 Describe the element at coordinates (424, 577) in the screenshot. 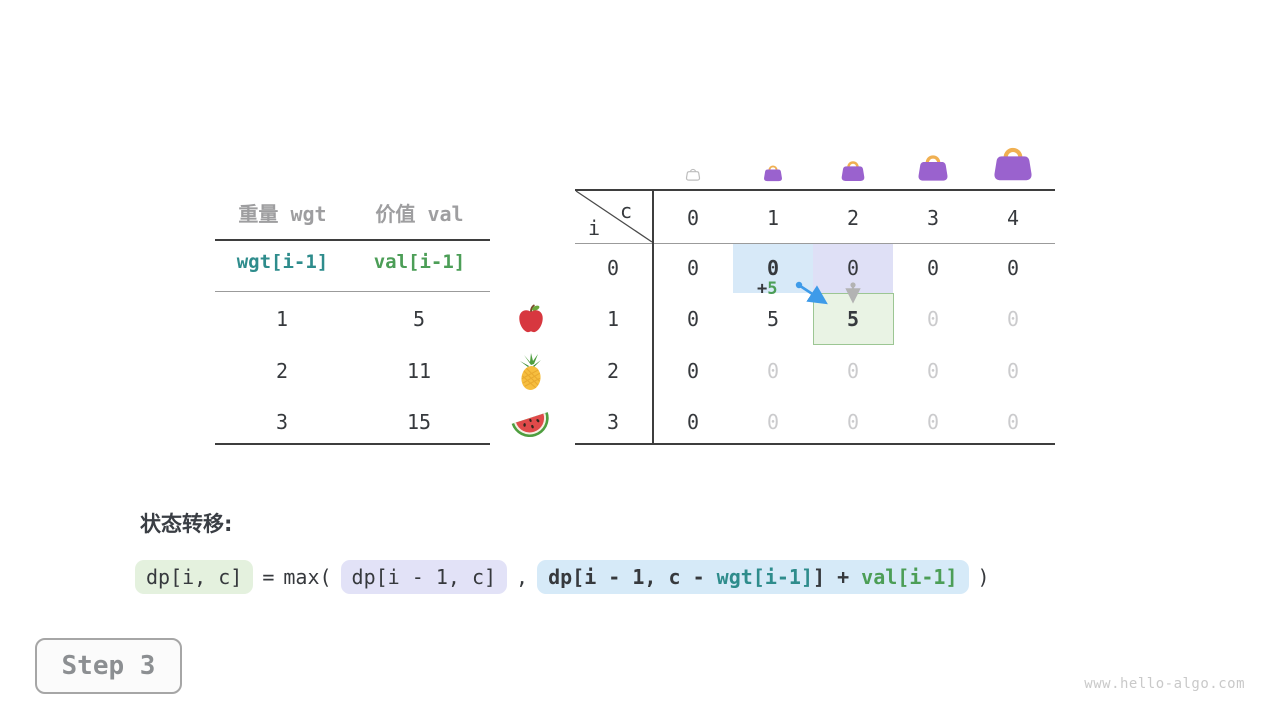

I see `formula-arg1-box: dp[i - 1, c]` at that location.